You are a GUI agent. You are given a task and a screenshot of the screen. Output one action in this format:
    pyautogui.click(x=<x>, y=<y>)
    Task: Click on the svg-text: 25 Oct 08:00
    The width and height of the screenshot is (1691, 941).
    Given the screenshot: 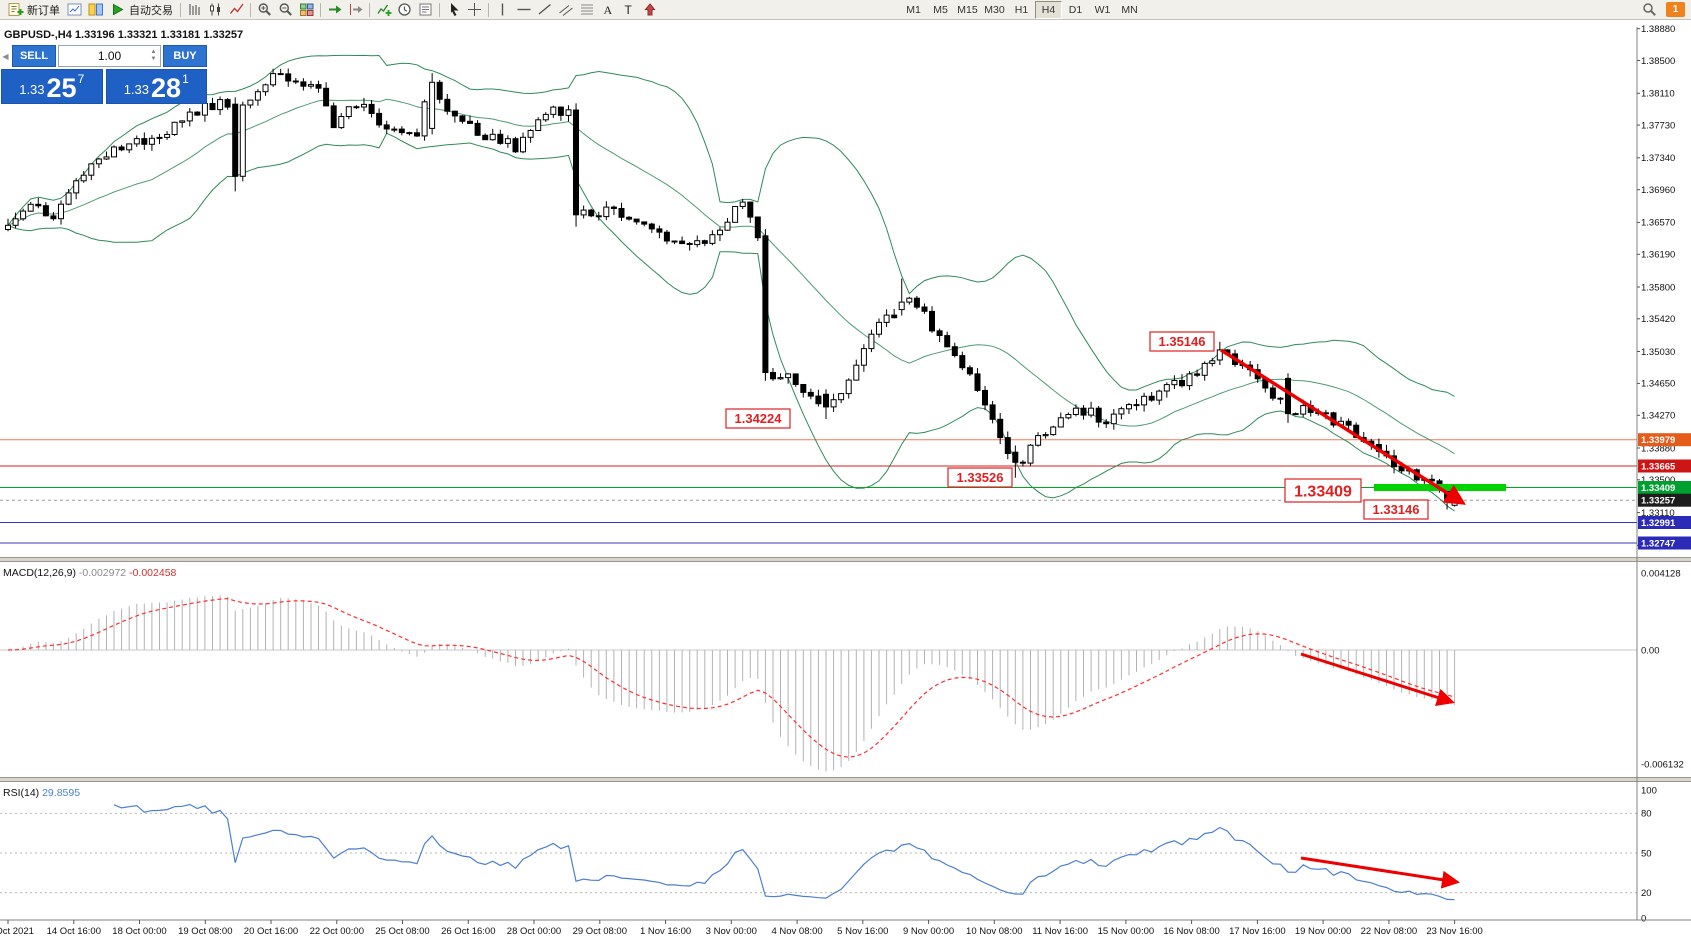 What is the action you would take?
    pyautogui.click(x=402, y=931)
    